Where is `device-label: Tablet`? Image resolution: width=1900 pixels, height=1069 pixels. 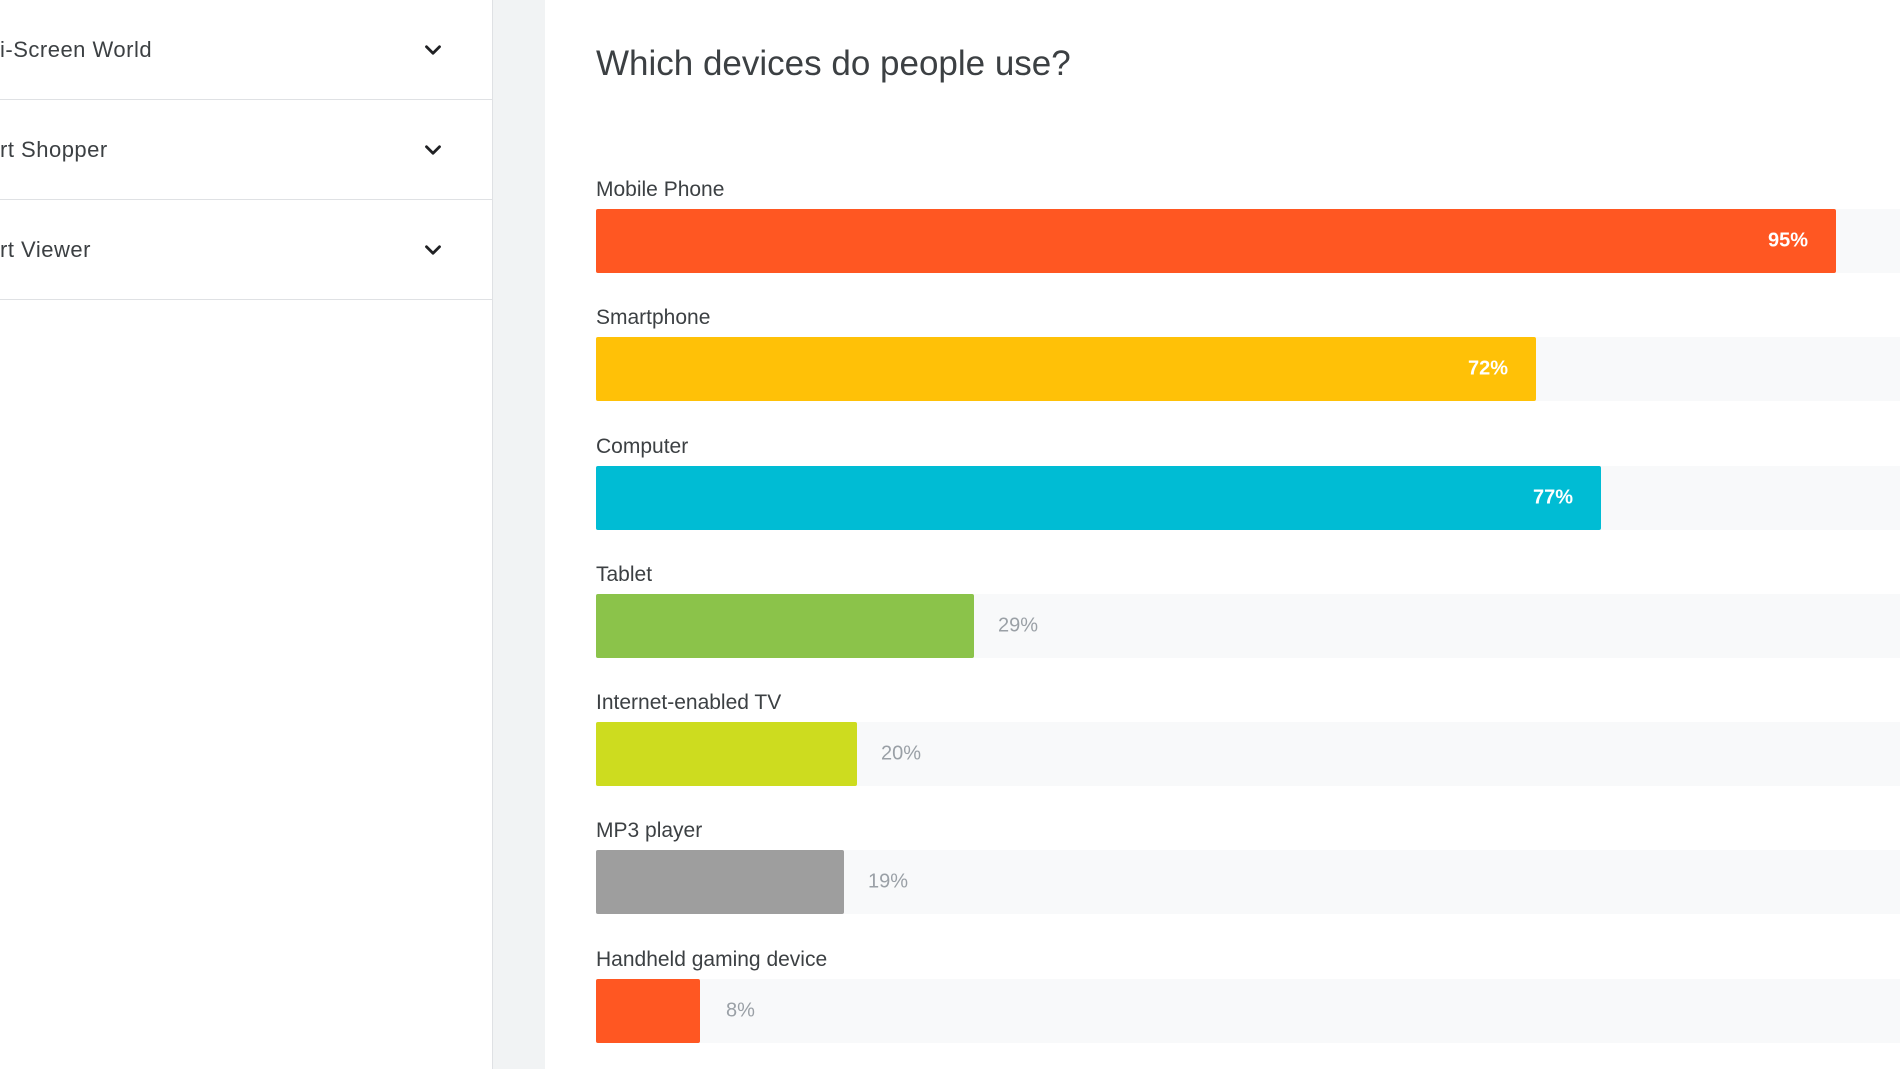 device-label: Tablet is located at coordinates (624, 574).